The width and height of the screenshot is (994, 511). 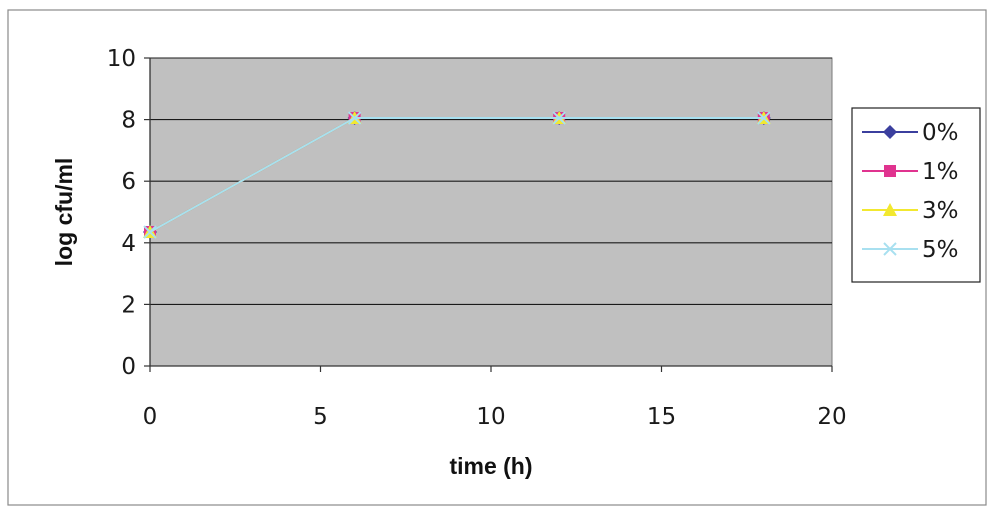 I want to click on legend-label-3: 5%, so click(x=940, y=250).